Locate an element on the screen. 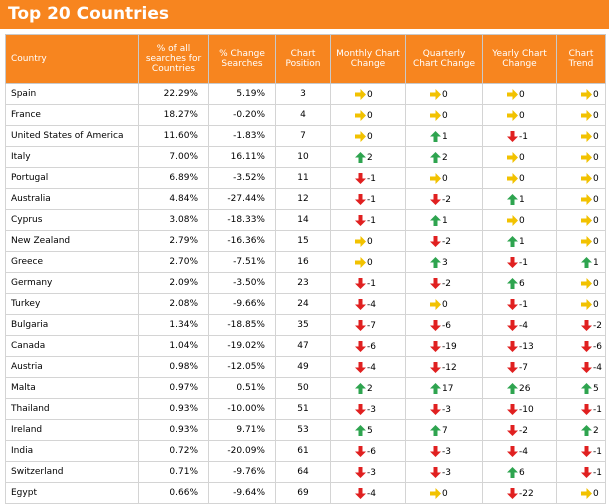 Image resolution: width=609 pixels, height=504 pixels. table-row: Canada 1.04% -19.02% 47 -6 -19 -13 -6 is located at coordinates (305, 346).